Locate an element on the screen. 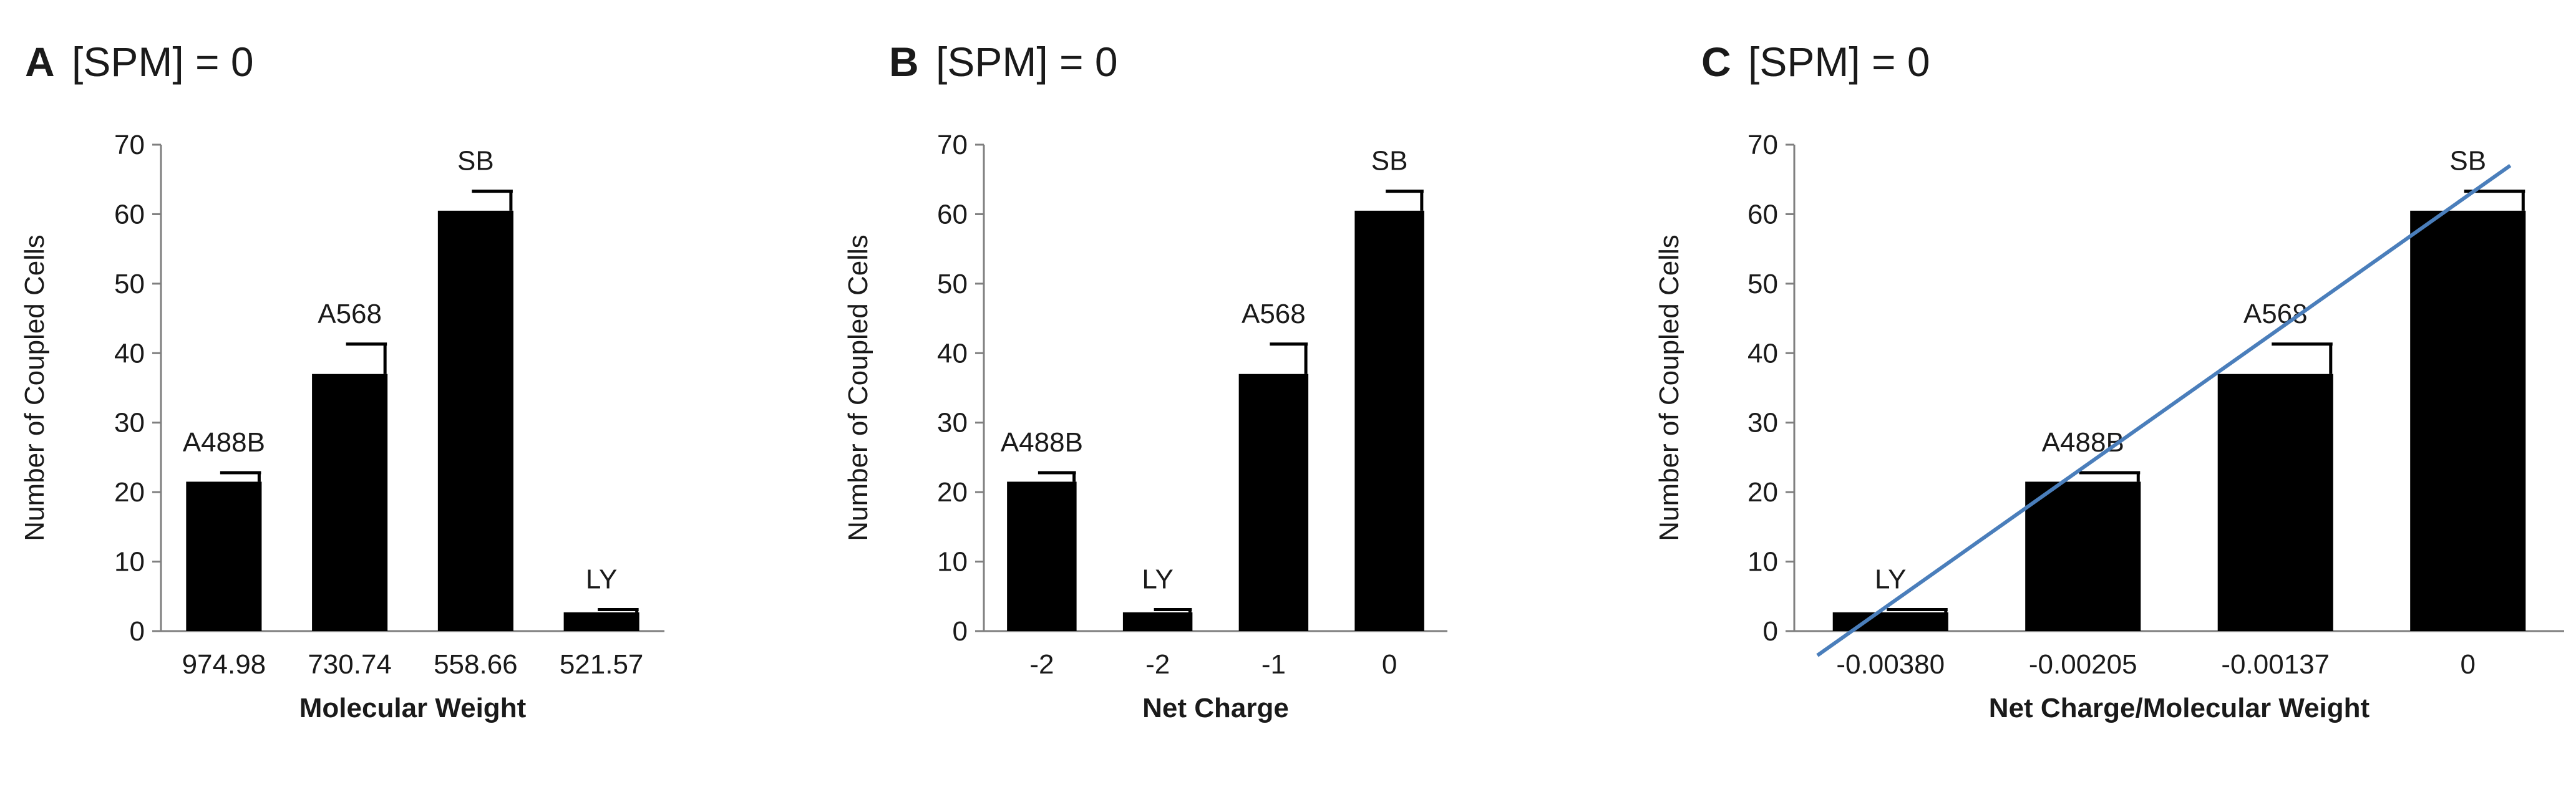  panel-letter: A is located at coordinates (40, 62).